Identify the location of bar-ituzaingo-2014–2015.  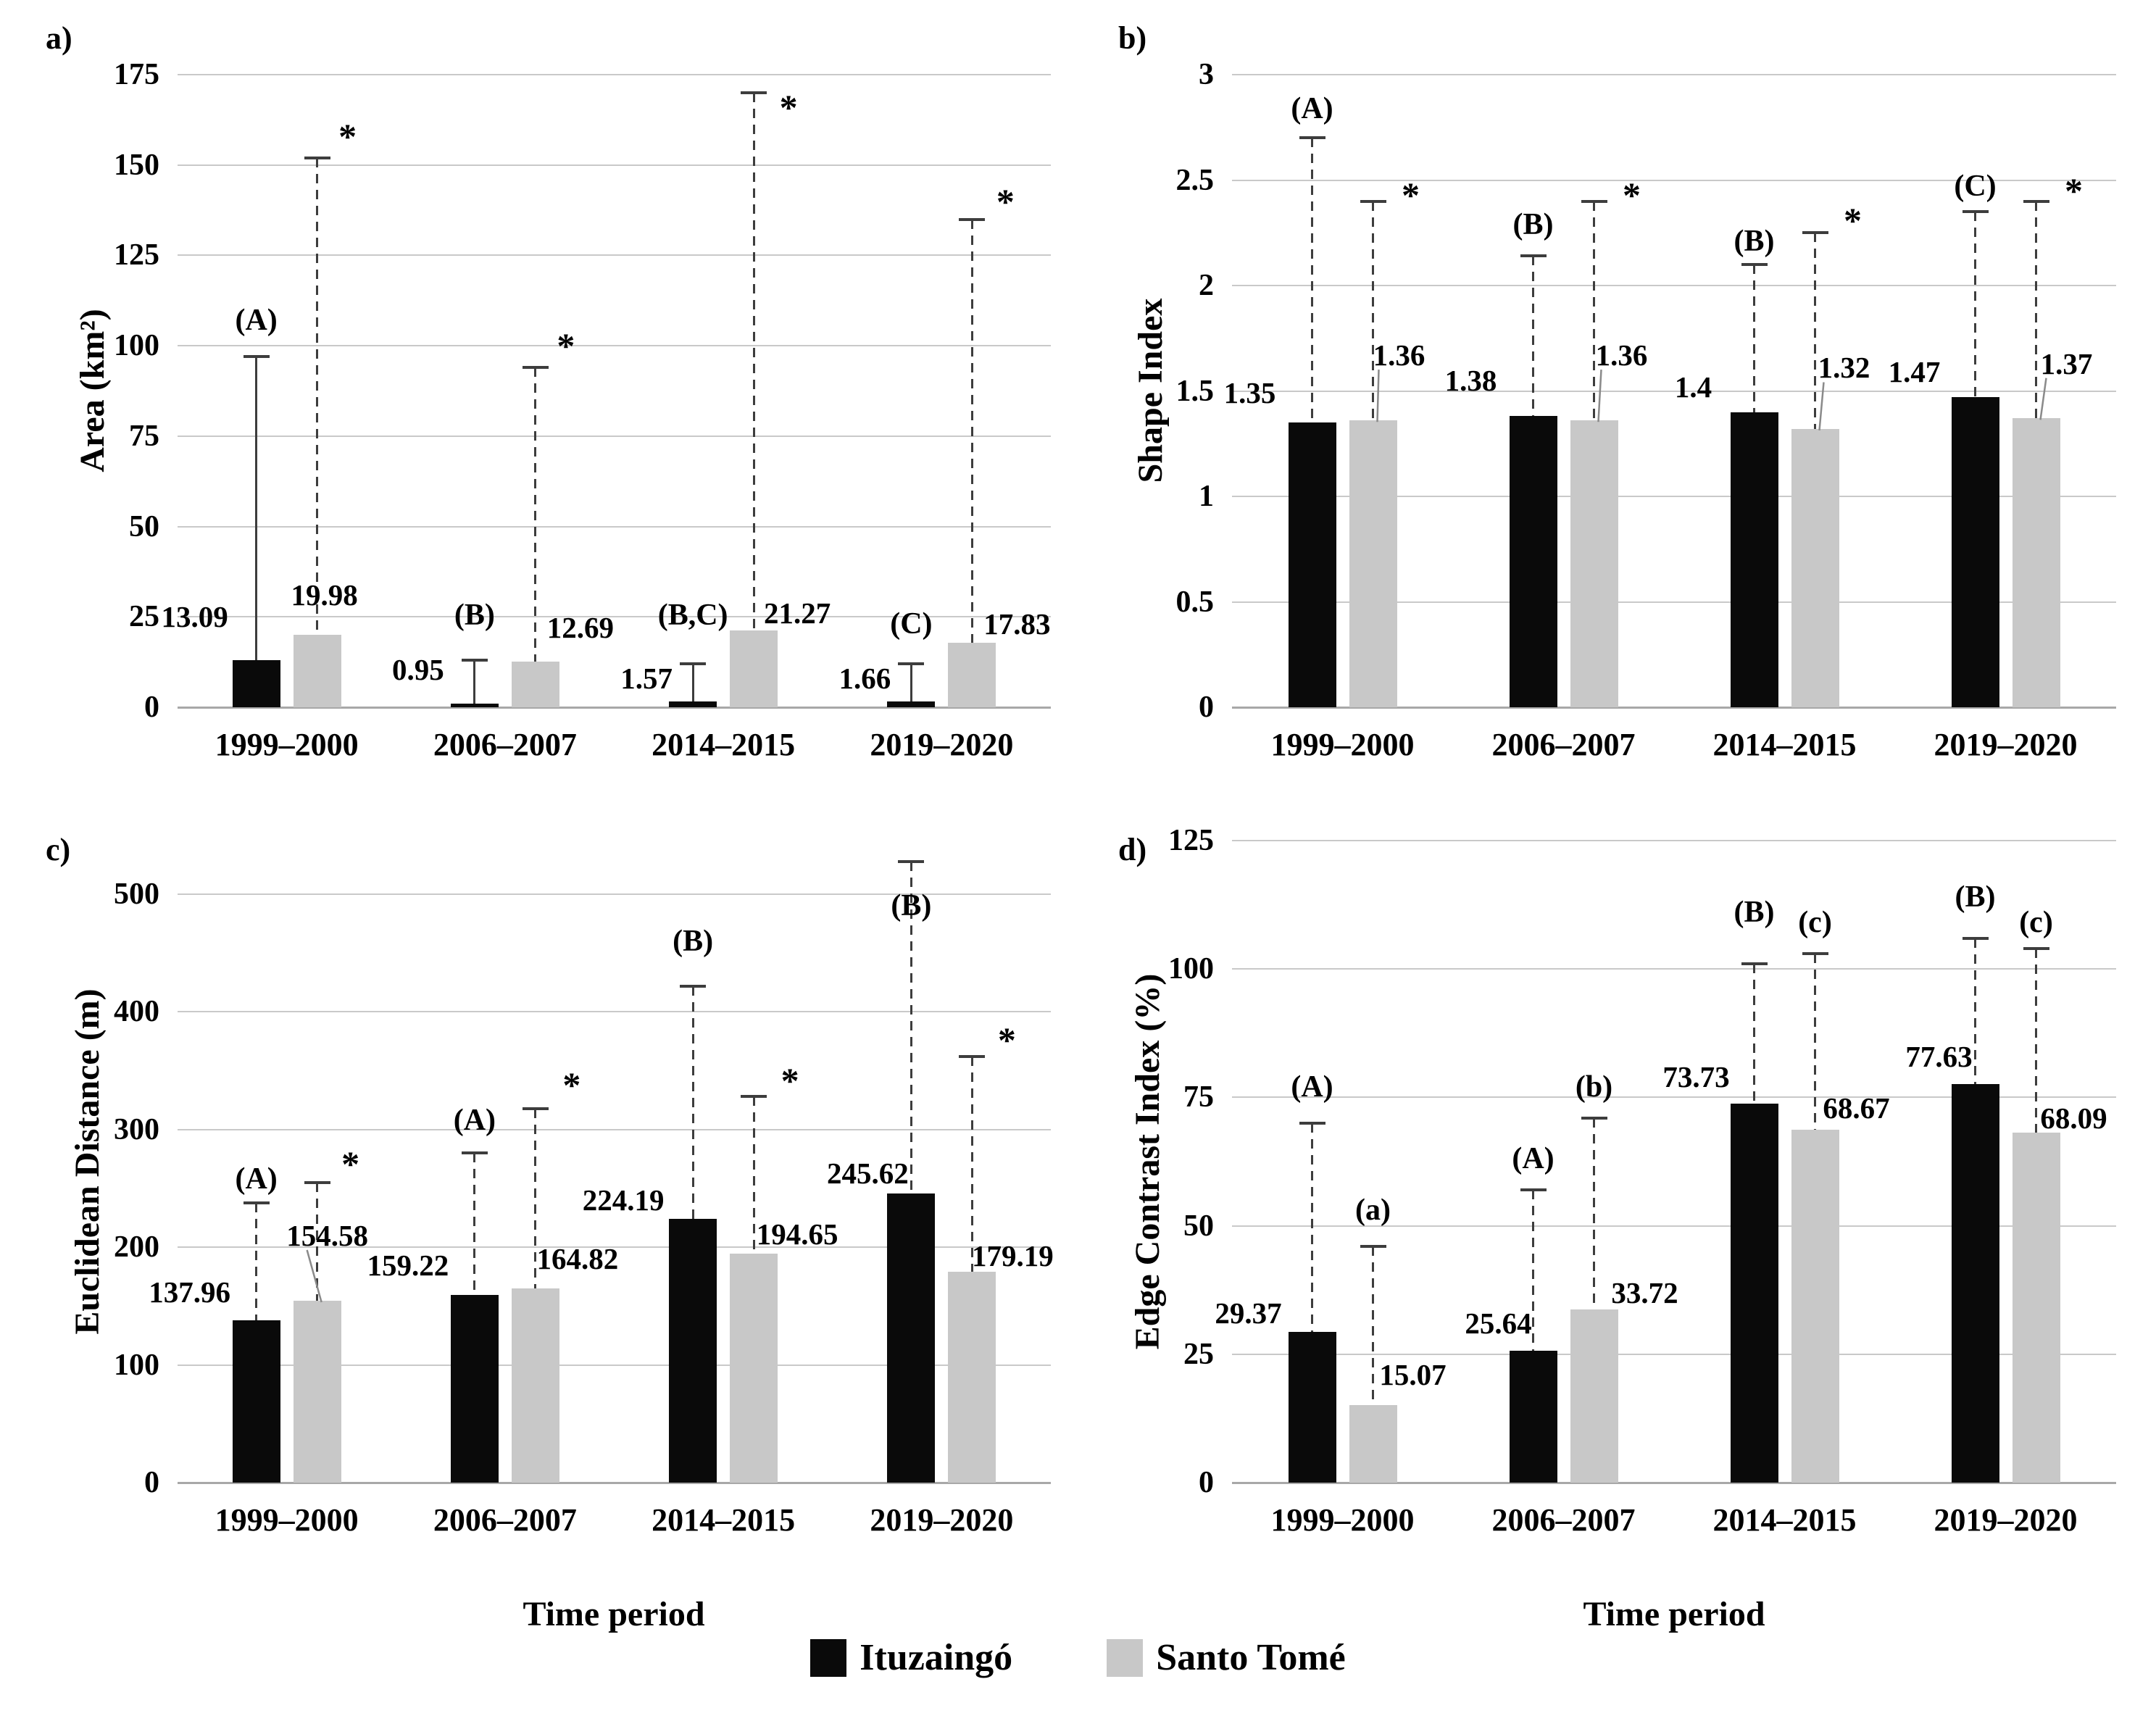
(693, 704).